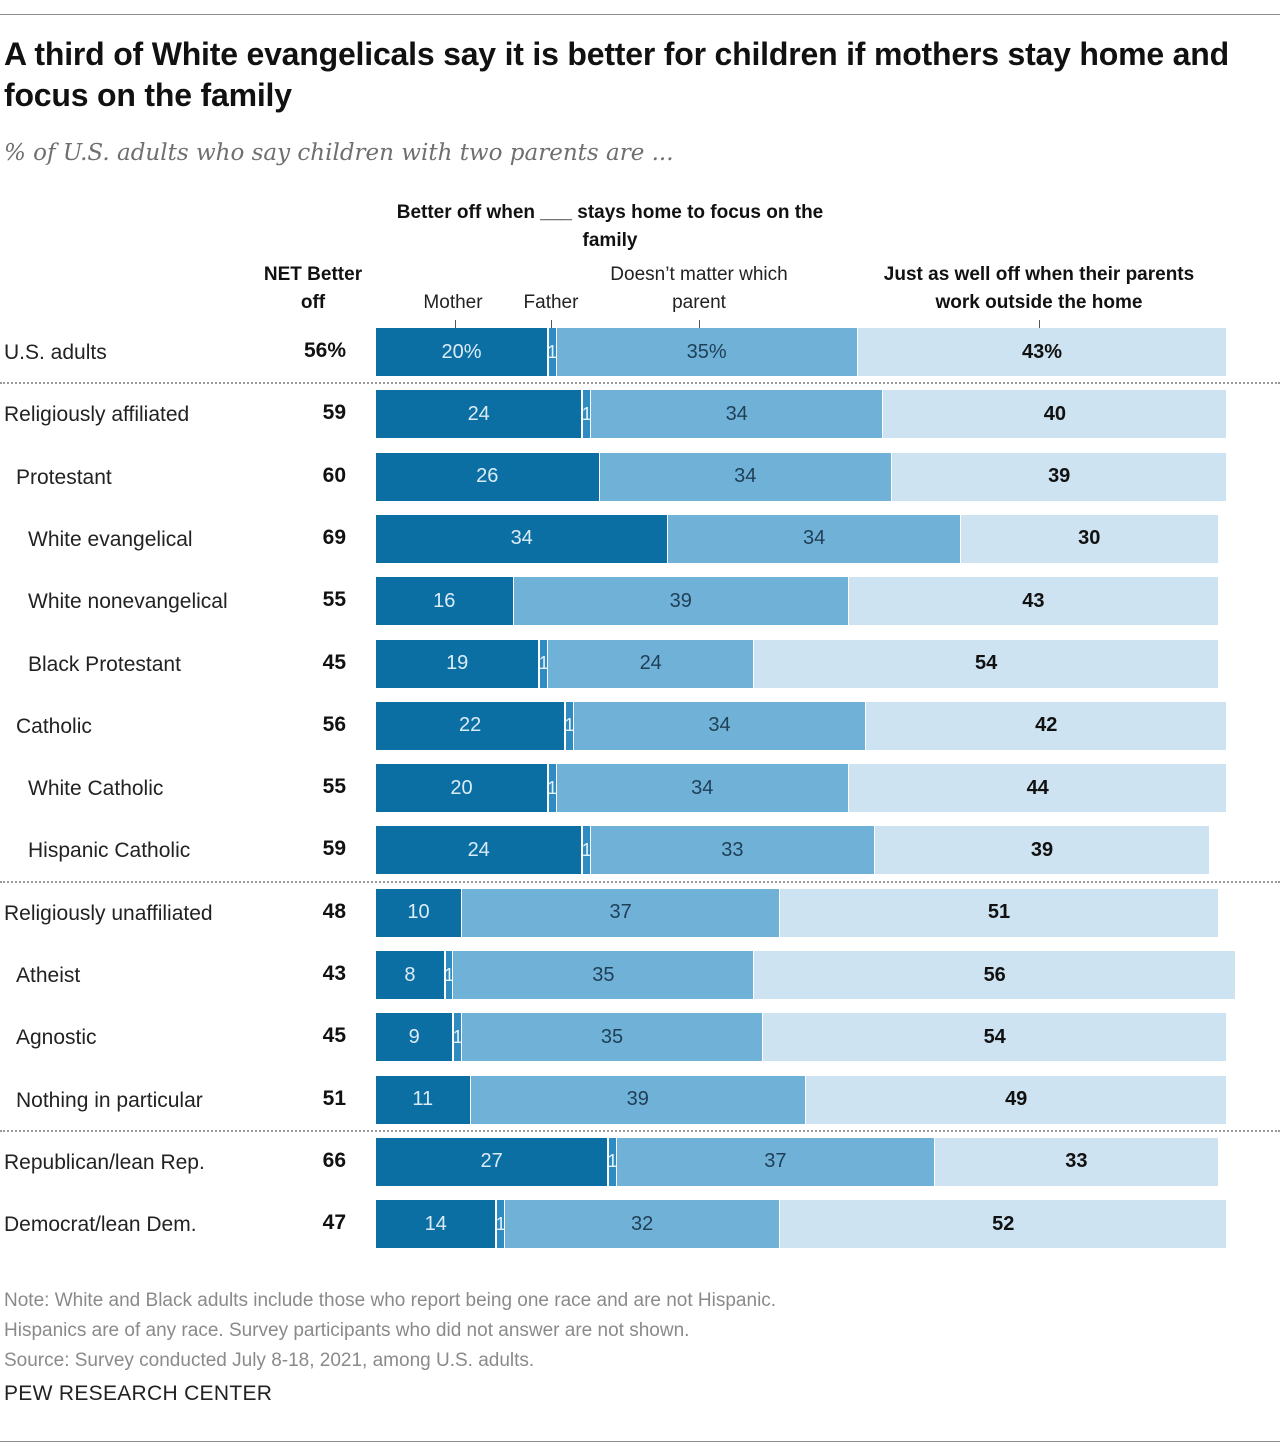 Image resolution: width=1280 pixels, height=1456 pixels. What do you see at coordinates (96, 789) in the screenshot?
I see `row-label: White Catholic` at bounding box center [96, 789].